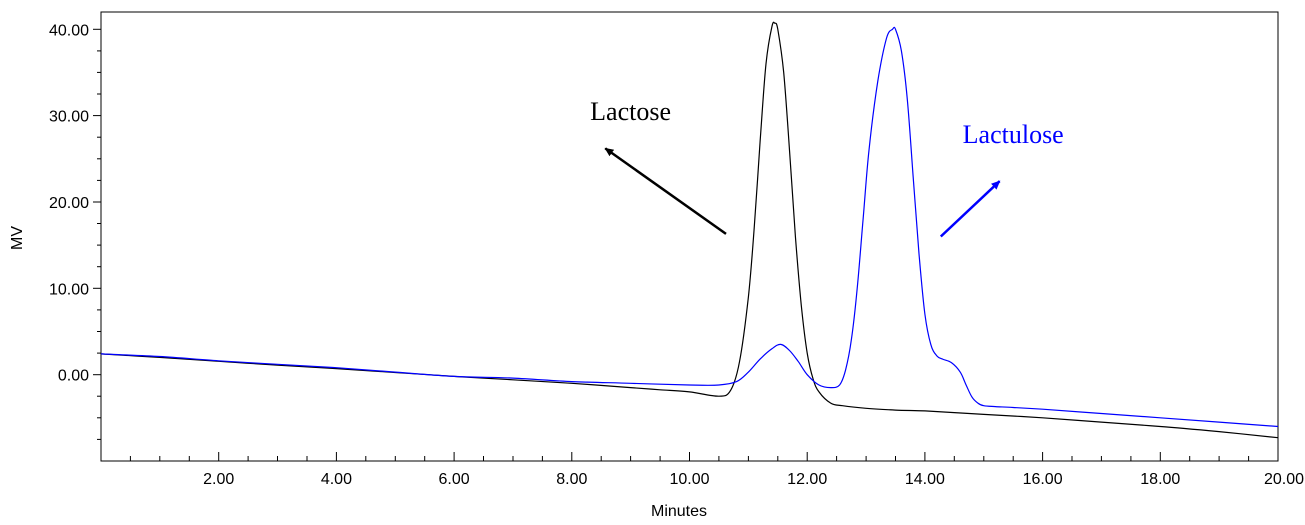 The width and height of the screenshot is (1305, 525). I want to click on y-tick-label: 40.00, so click(69, 30).